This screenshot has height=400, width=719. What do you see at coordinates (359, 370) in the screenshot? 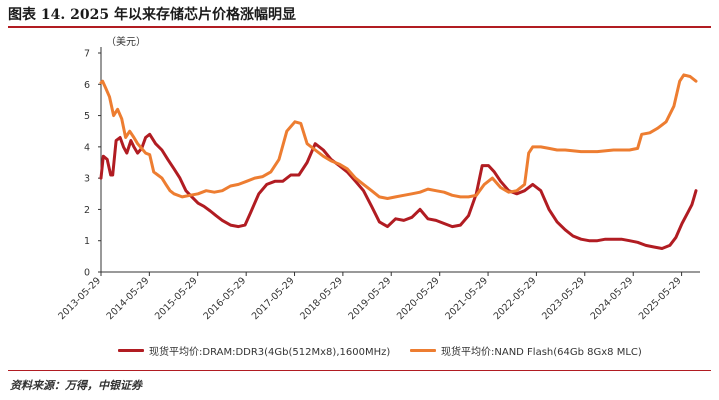
I see `source-divider` at bounding box center [359, 370].